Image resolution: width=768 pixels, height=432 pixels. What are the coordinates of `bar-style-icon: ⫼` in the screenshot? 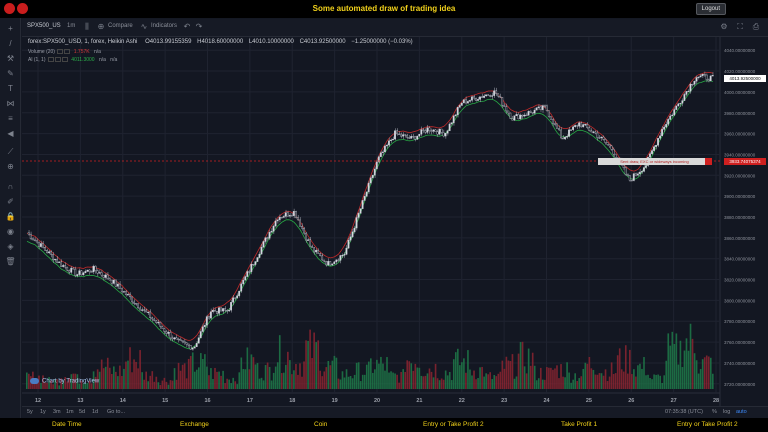 It's located at (87, 26).